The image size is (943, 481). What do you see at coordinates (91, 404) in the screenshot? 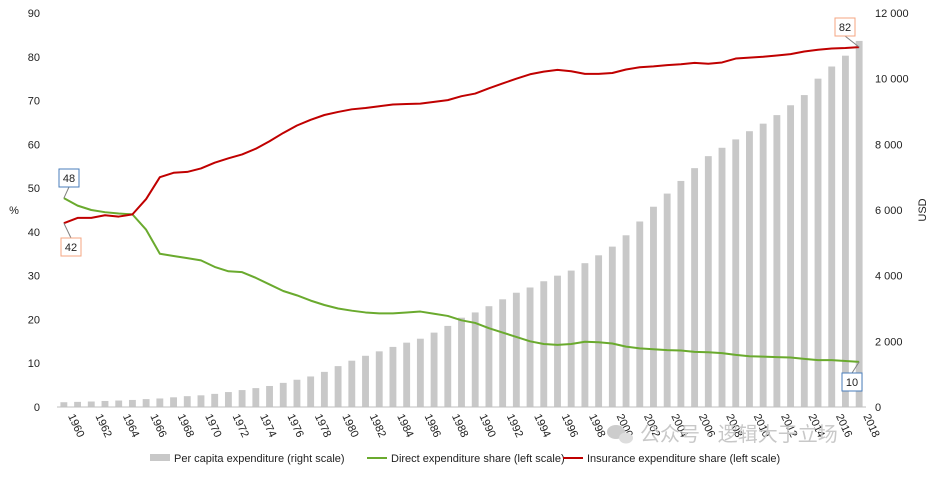
I see `bar-1962` at bounding box center [91, 404].